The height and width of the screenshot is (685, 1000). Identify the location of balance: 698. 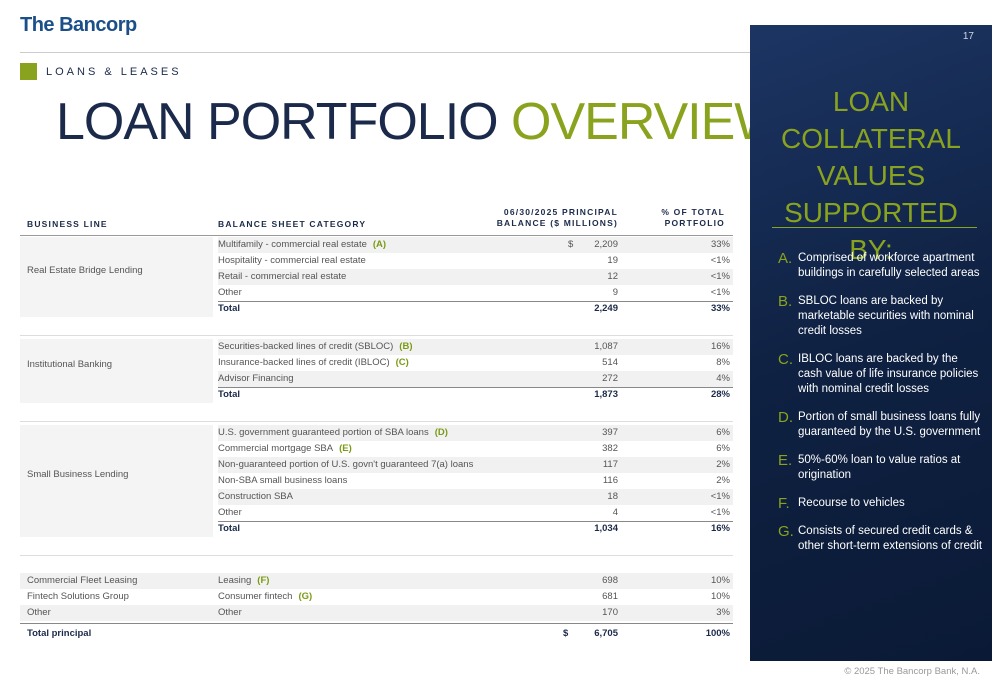
(610, 580).